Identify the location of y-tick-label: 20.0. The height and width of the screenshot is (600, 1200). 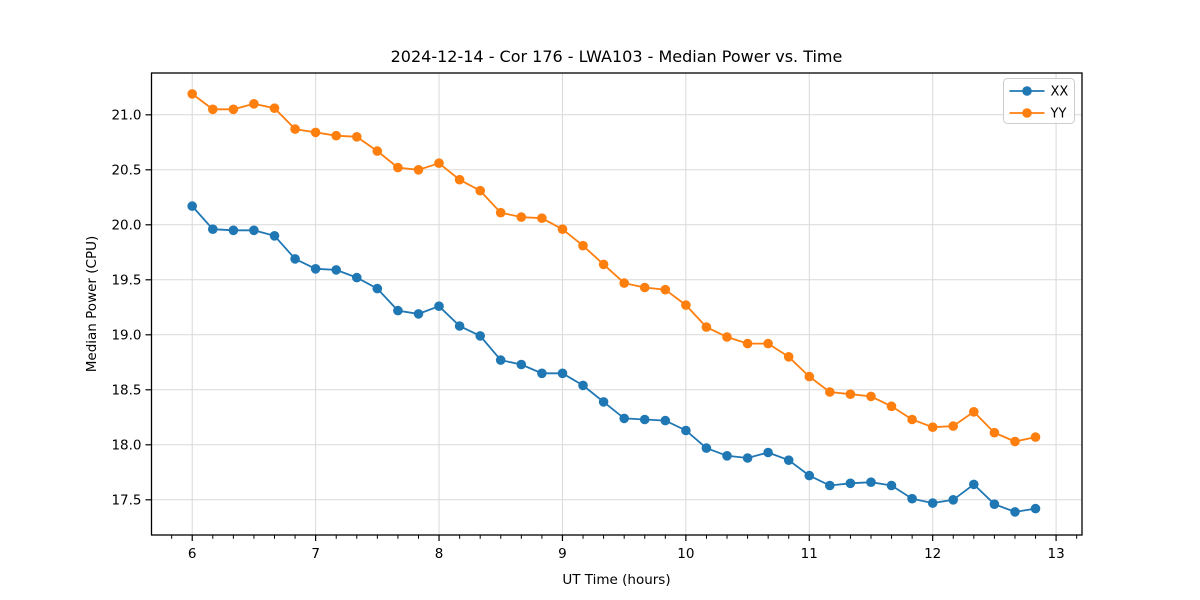
(126, 226).